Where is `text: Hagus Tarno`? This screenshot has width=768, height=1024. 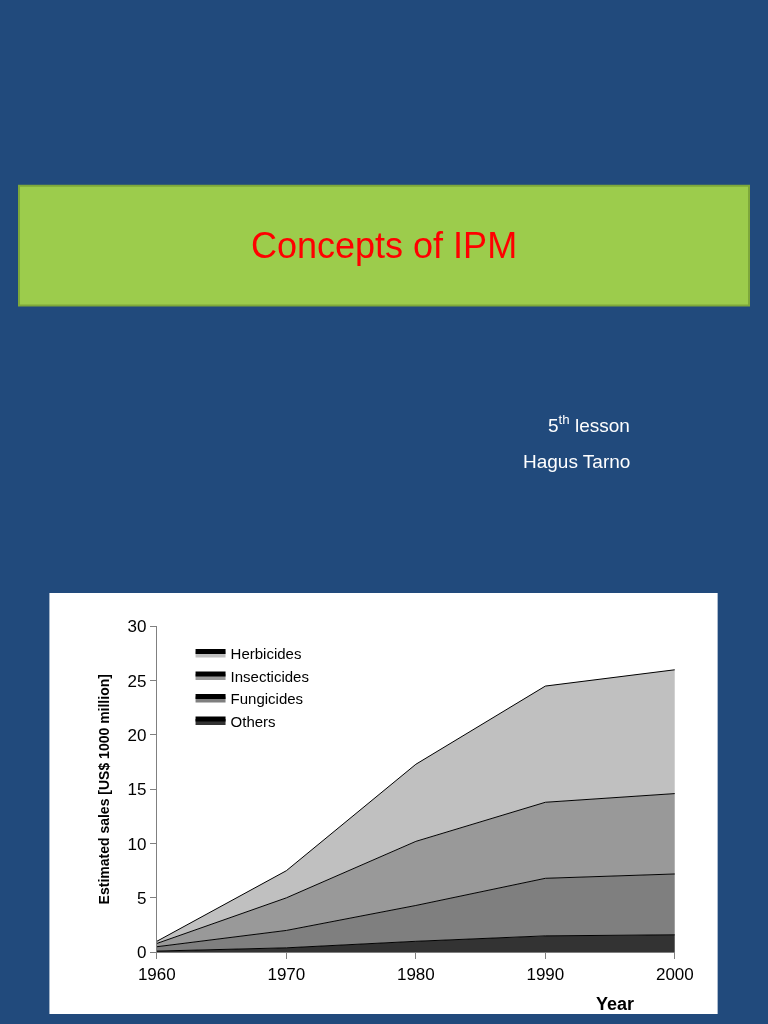 text: Hagus Tarno is located at coordinates (577, 461).